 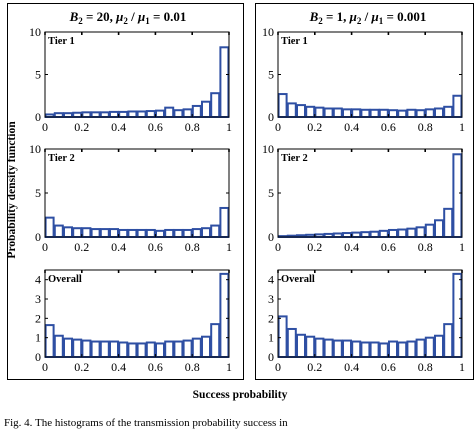 I want to click on left-header-mu-den-sub: 1, so click(x=147, y=21).